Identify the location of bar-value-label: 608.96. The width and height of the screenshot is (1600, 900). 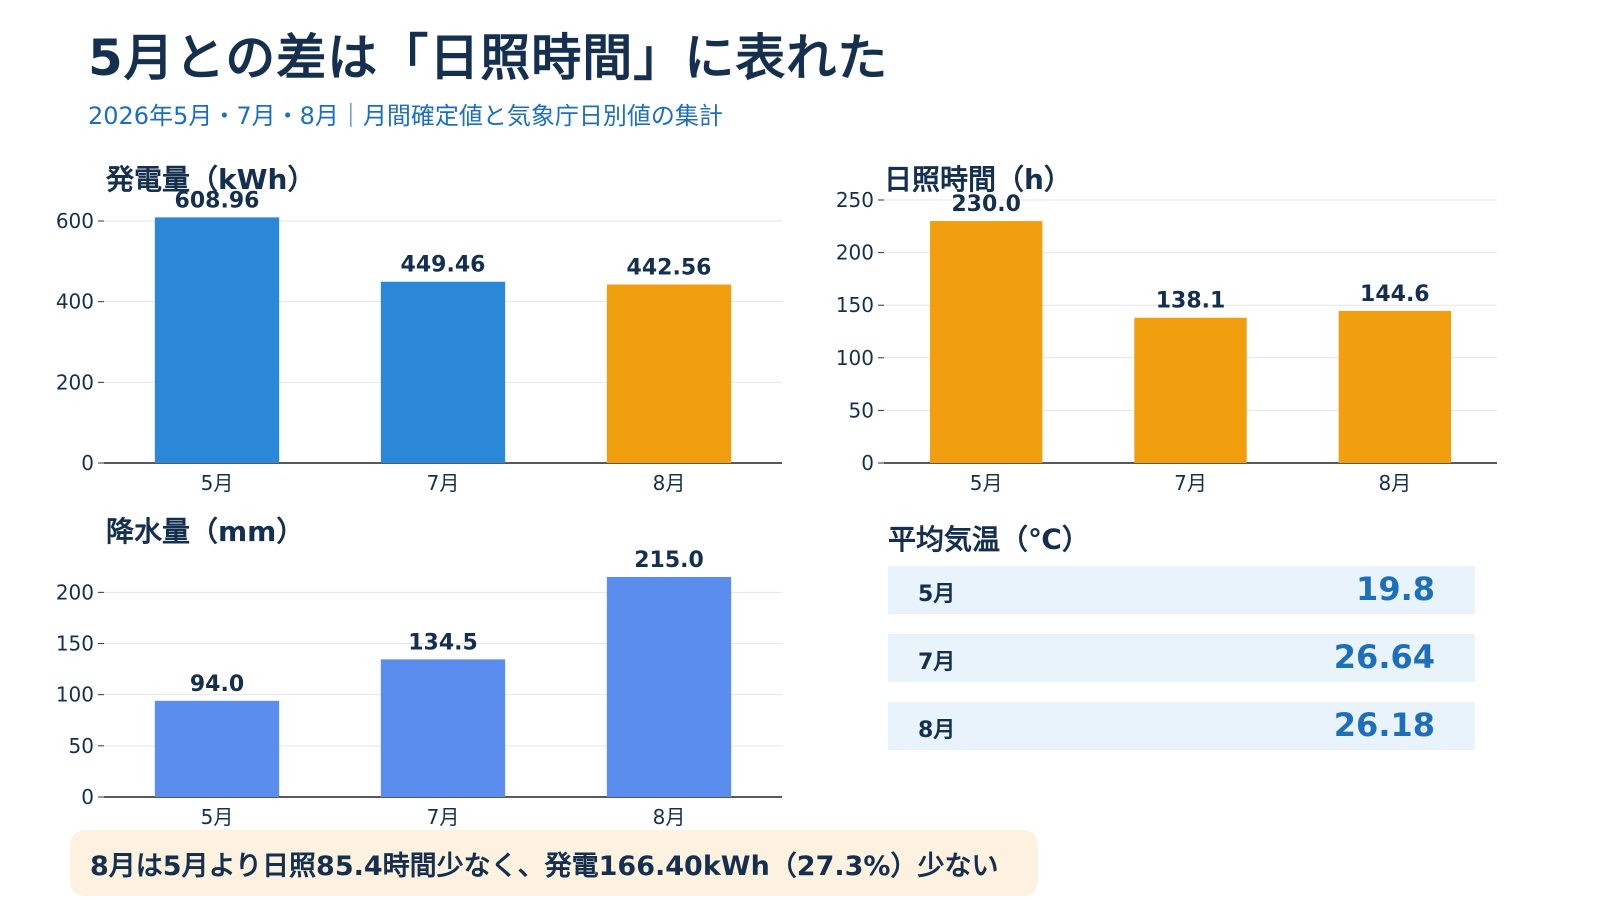
(217, 200).